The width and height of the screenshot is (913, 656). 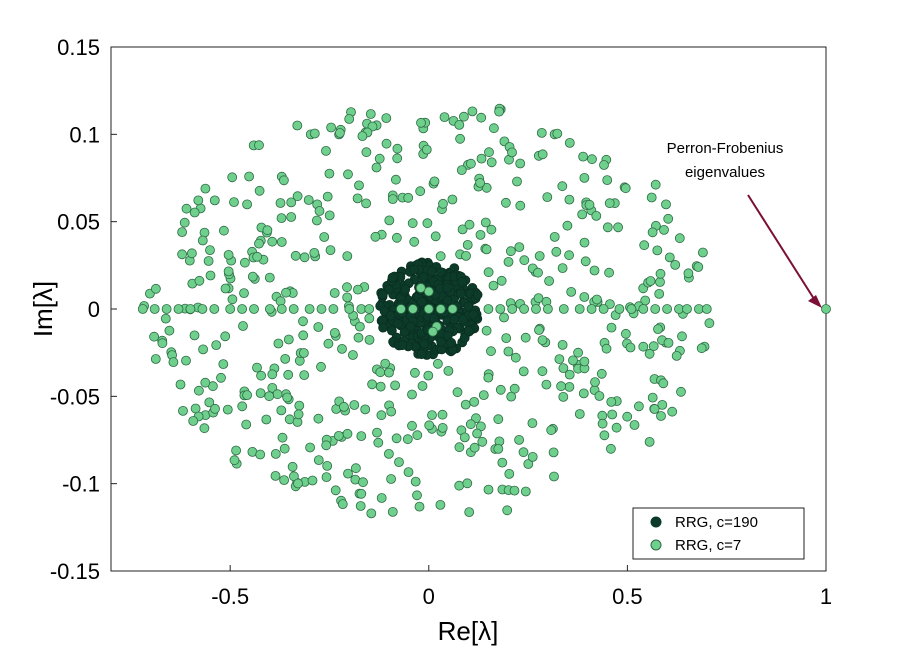 I want to click on x-tick-label: 0.5, so click(x=627, y=596).